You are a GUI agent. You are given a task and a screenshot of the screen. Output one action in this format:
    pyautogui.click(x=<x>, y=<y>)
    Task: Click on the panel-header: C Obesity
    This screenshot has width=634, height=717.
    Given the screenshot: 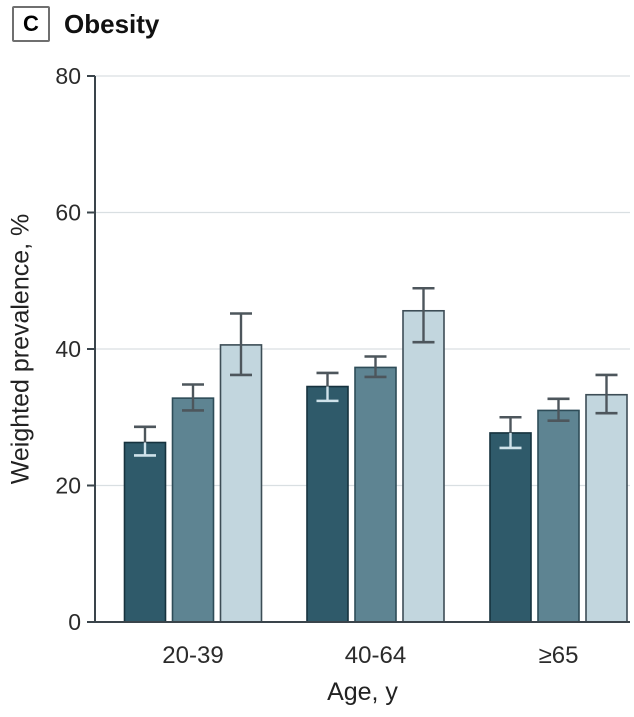 What is the action you would take?
    pyautogui.click(x=85, y=24)
    